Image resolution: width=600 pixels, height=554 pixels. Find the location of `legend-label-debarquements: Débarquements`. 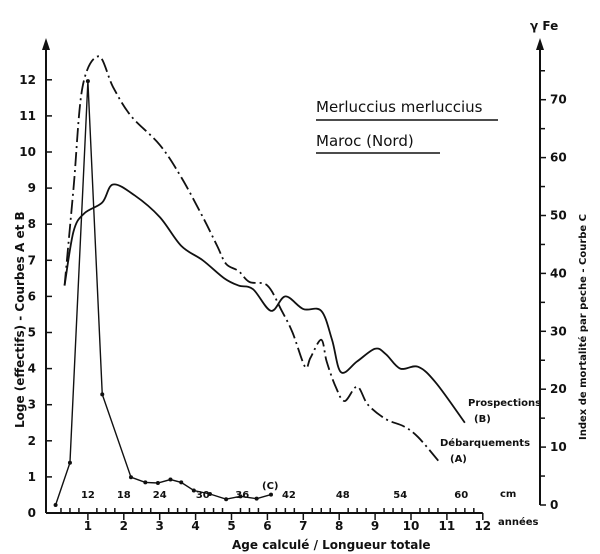

legend-label-debarquements: Débarquements is located at coordinates (485, 443).